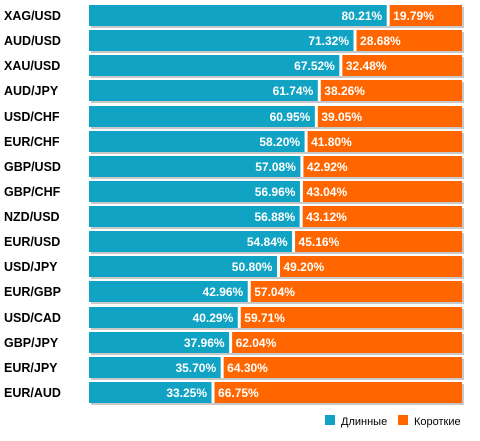  What do you see at coordinates (327, 167) in the screenshot?
I see `value-label-short: 42.92%` at bounding box center [327, 167].